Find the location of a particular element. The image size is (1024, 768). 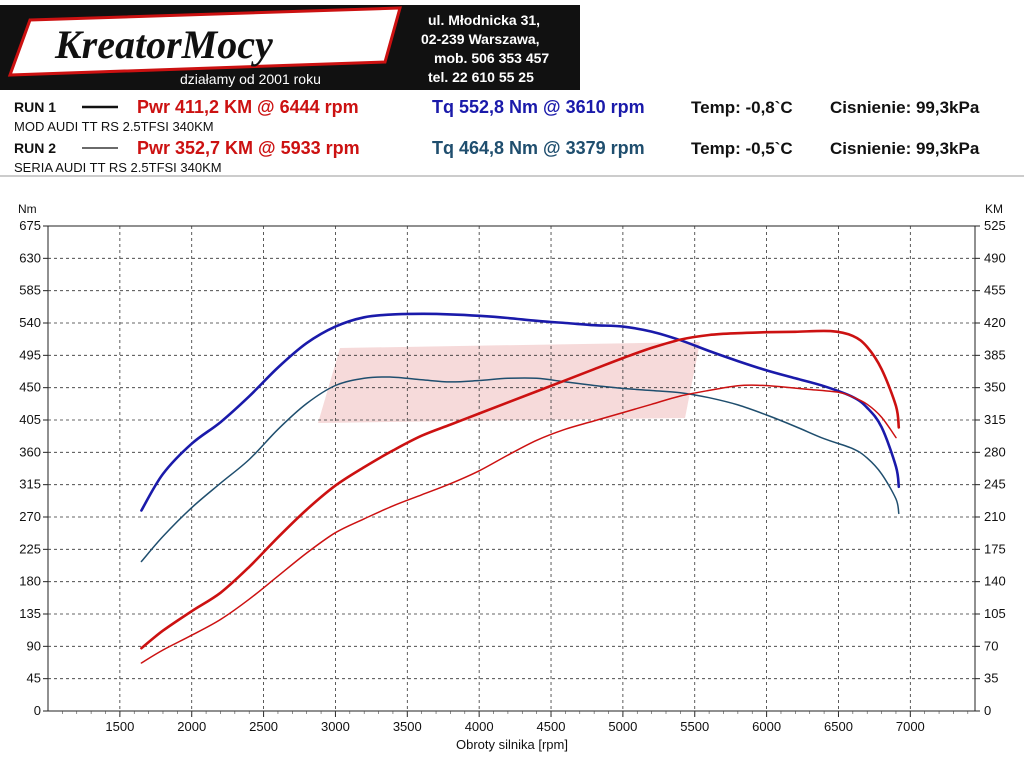

y-right-tick-label: 245 is located at coordinates (995, 484).